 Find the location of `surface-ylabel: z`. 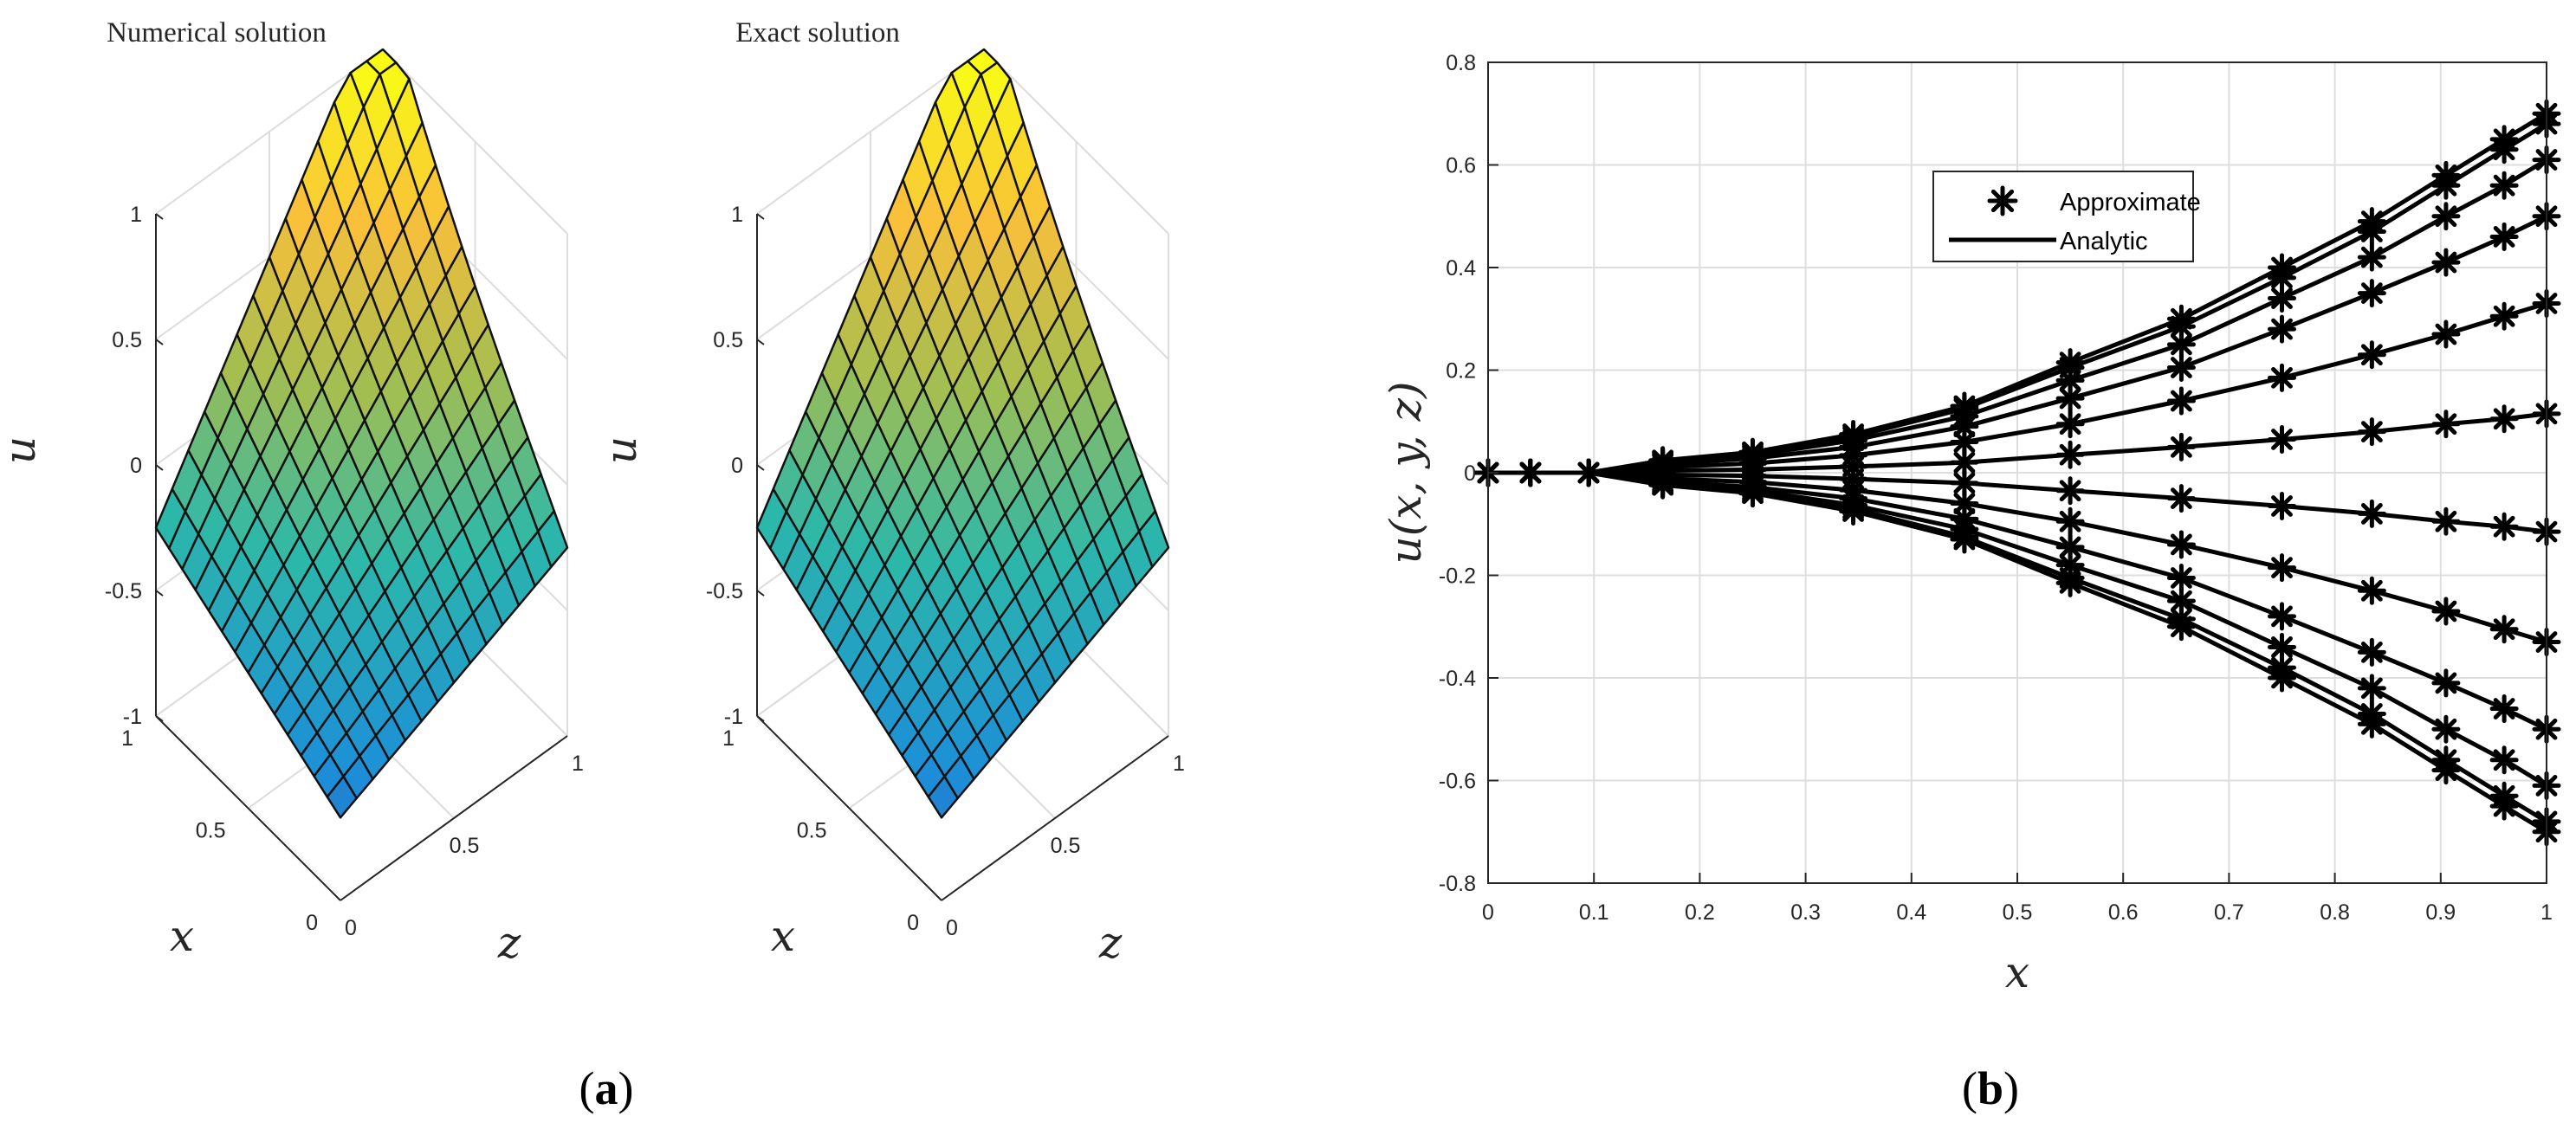

surface-ylabel: z is located at coordinates (1110, 943).